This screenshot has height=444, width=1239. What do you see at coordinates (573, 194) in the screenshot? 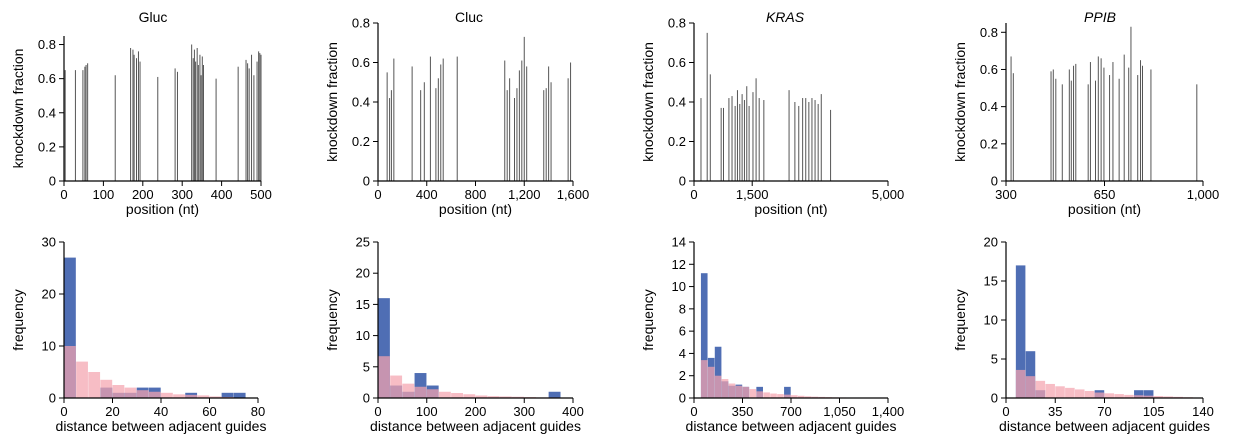
I see `x-tick-label: 1,600` at bounding box center [573, 194].